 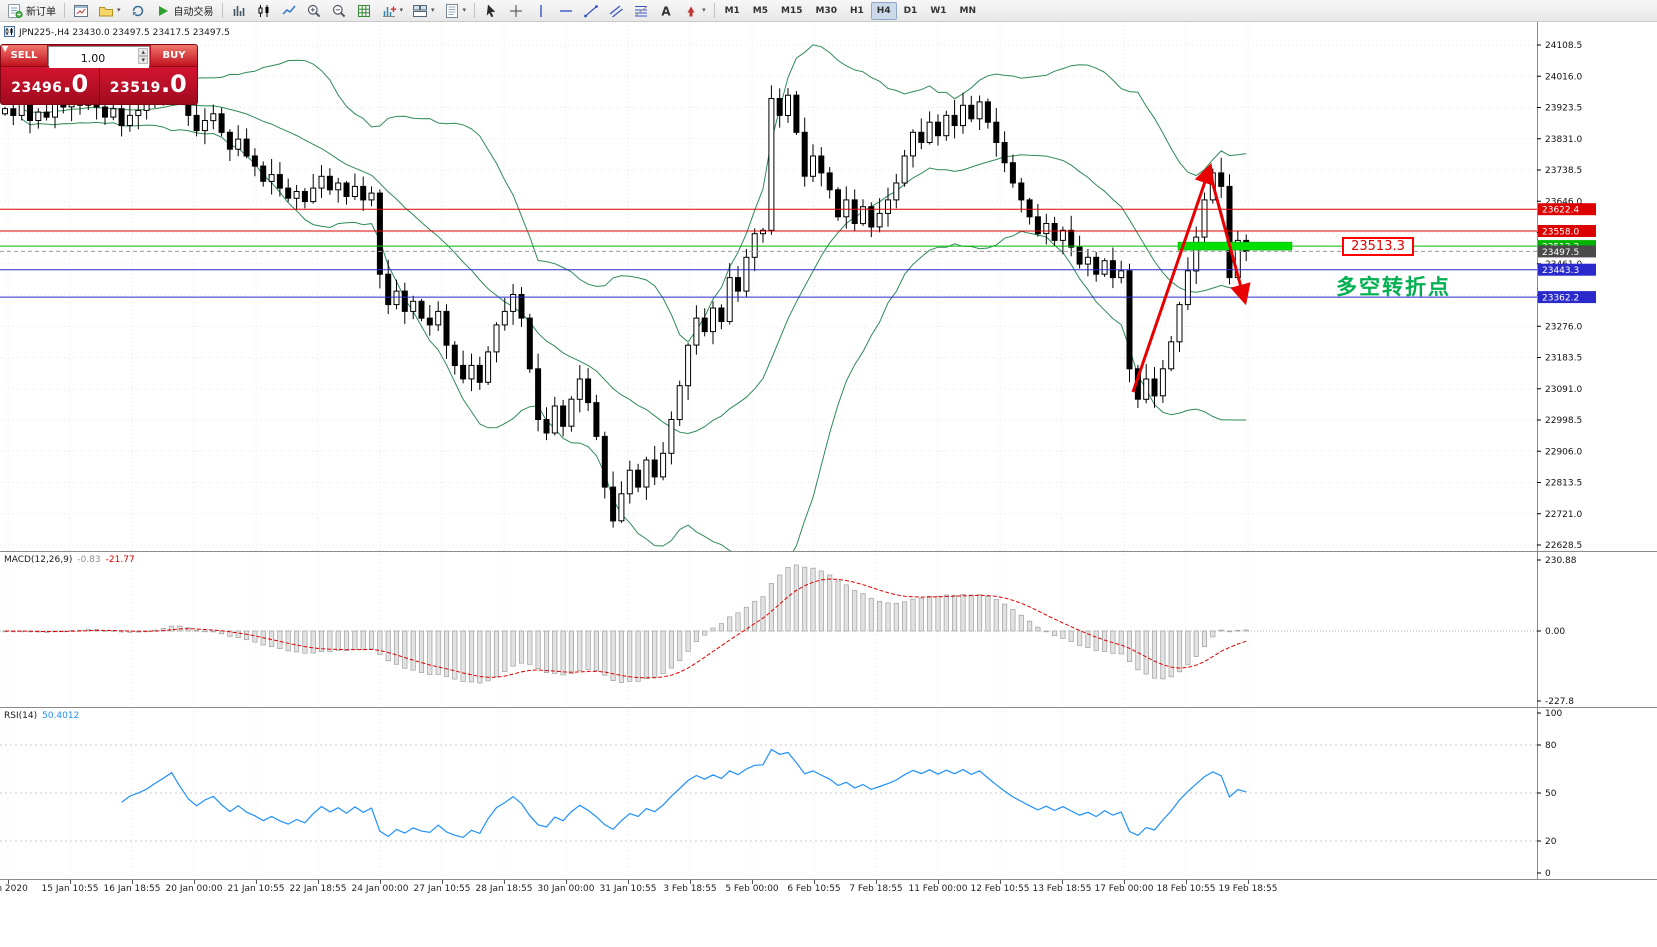 I want to click on time-label: 6 Feb 10:55, so click(x=814, y=889).